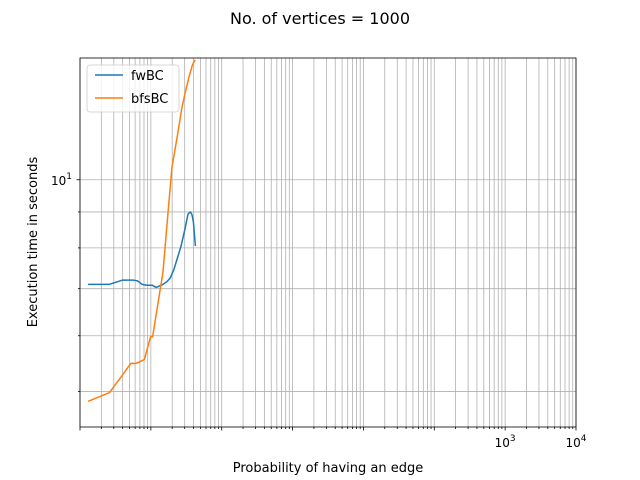  What do you see at coordinates (320, 18) in the screenshot?
I see `chart-title: No. of vertices = 1000` at bounding box center [320, 18].